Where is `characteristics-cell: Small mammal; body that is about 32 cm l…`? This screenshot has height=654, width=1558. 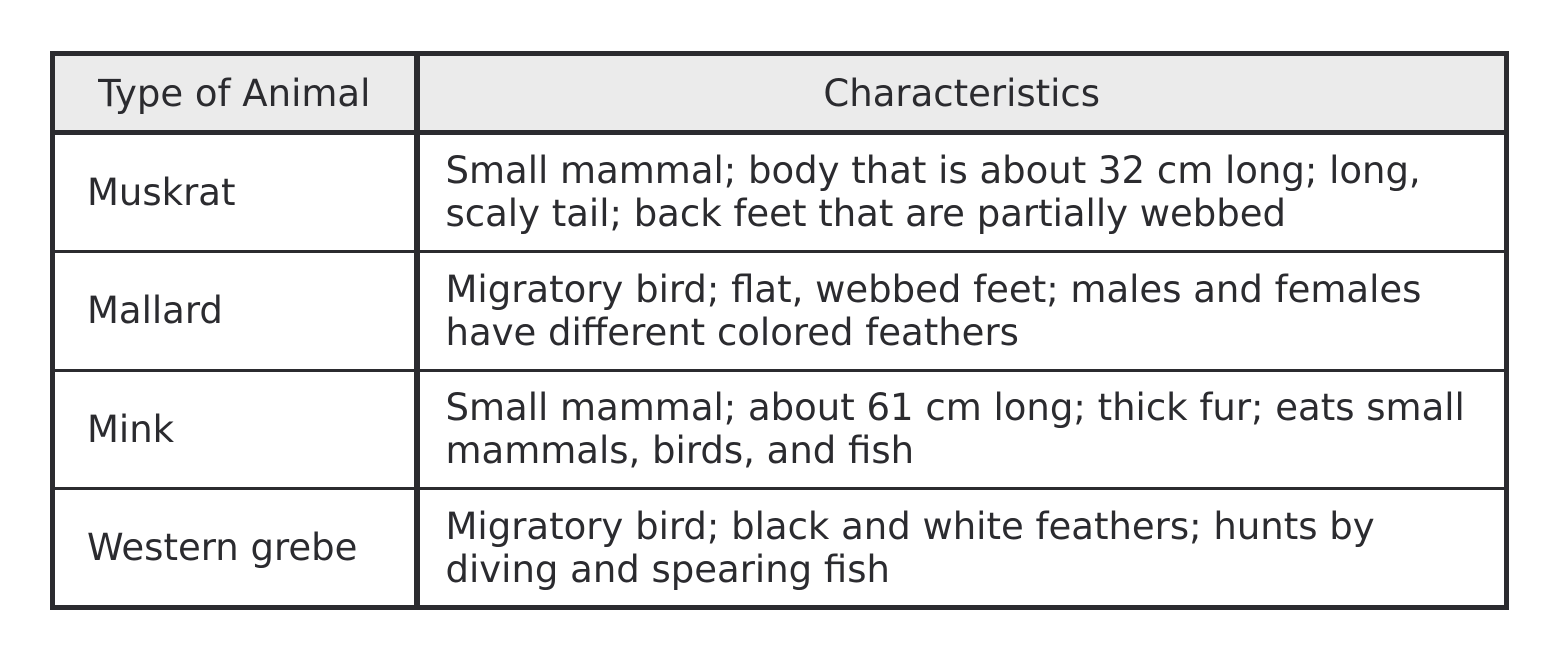
characteristics-cell: Small mammal; body that is about 32 cm l… is located at coordinates (961, 192).